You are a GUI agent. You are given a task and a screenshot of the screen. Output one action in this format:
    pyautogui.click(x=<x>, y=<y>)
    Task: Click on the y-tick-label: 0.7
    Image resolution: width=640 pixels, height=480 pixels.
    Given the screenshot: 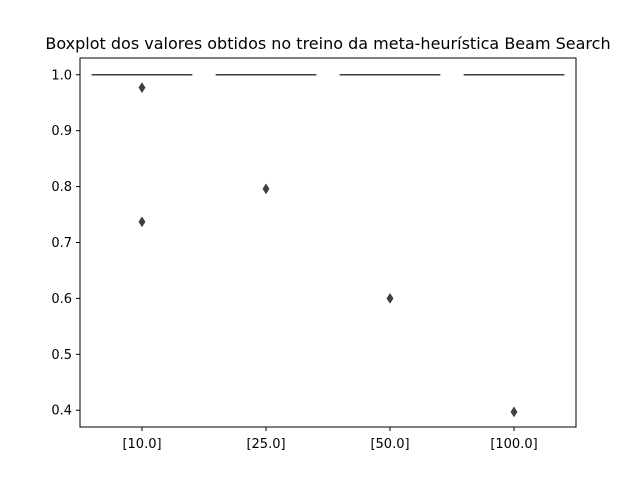 What is the action you would take?
    pyautogui.click(x=61, y=243)
    